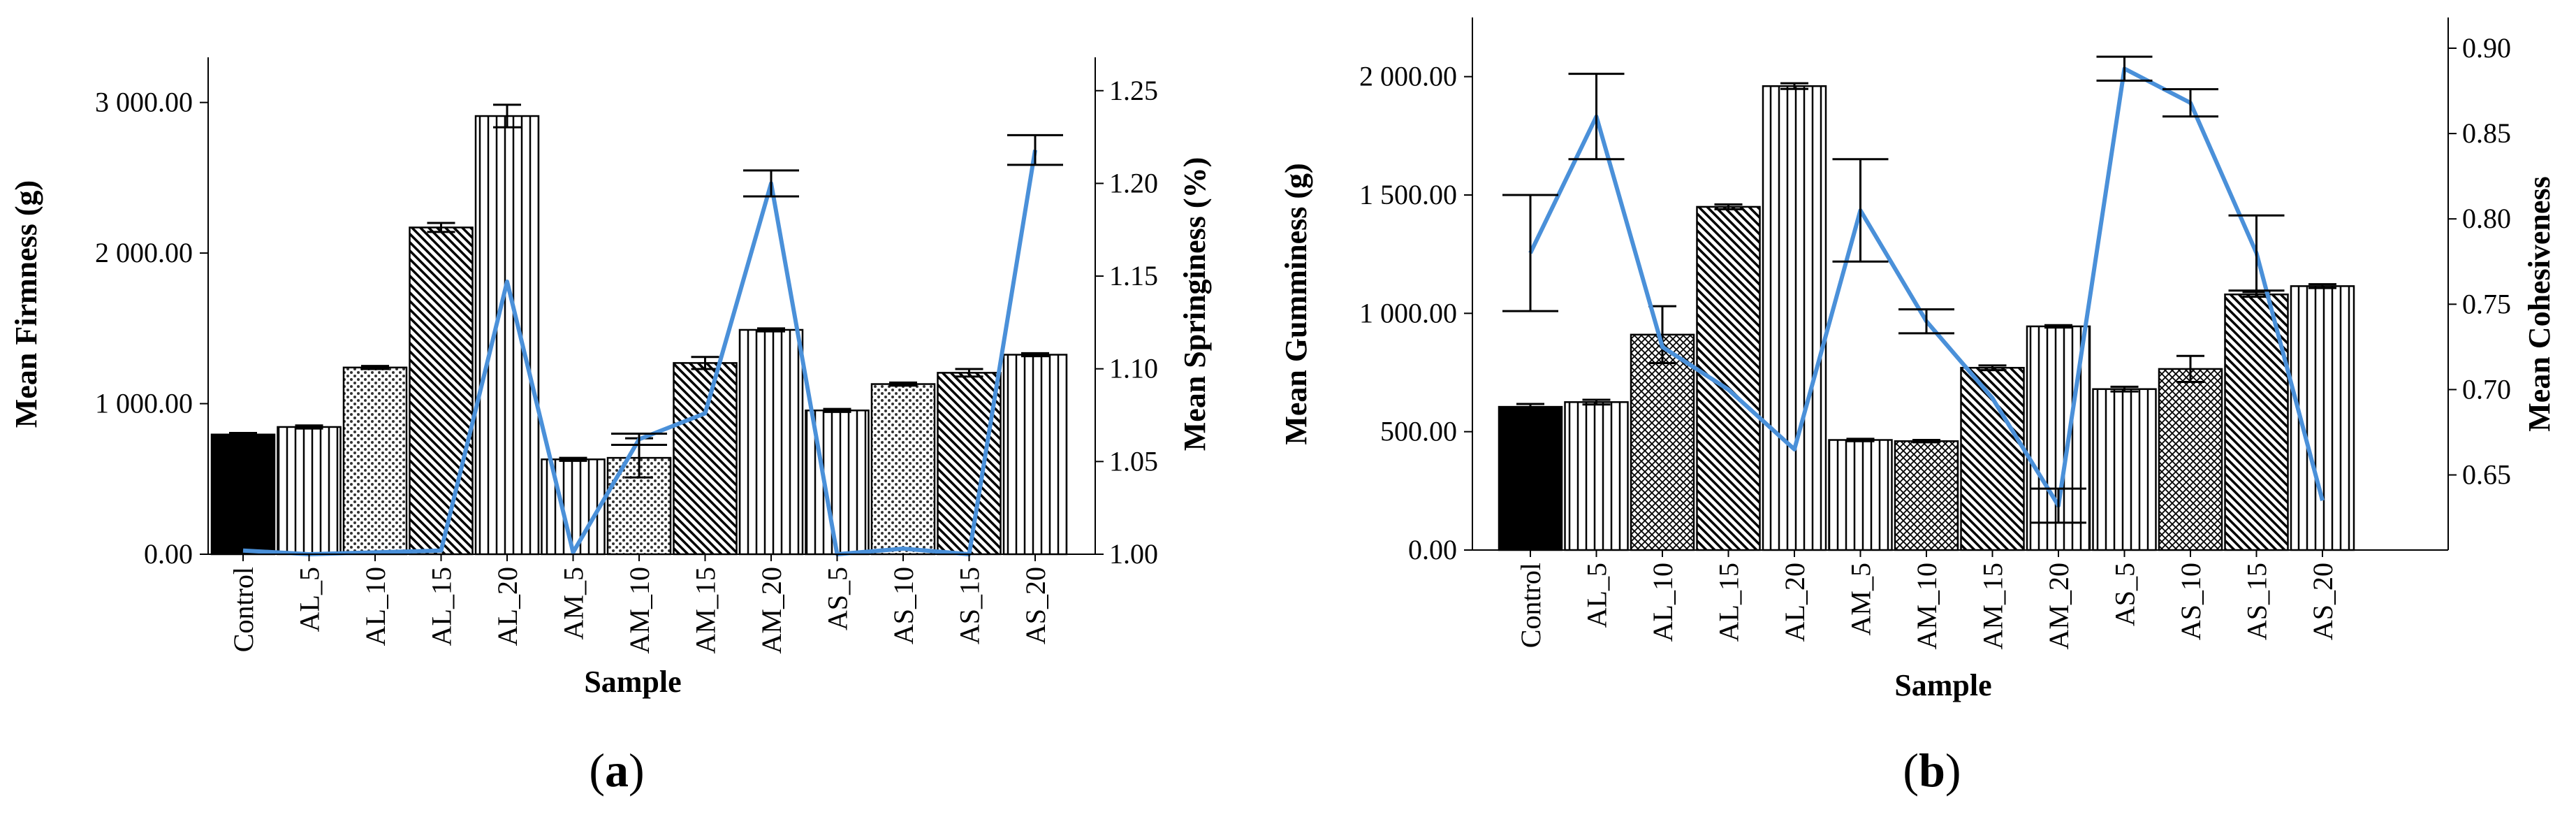 Image resolution: width=2576 pixels, height=824 pixels. What do you see at coordinates (2486, 48) in the screenshot?
I see `y2-tick-label: 0.90` at bounding box center [2486, 48].